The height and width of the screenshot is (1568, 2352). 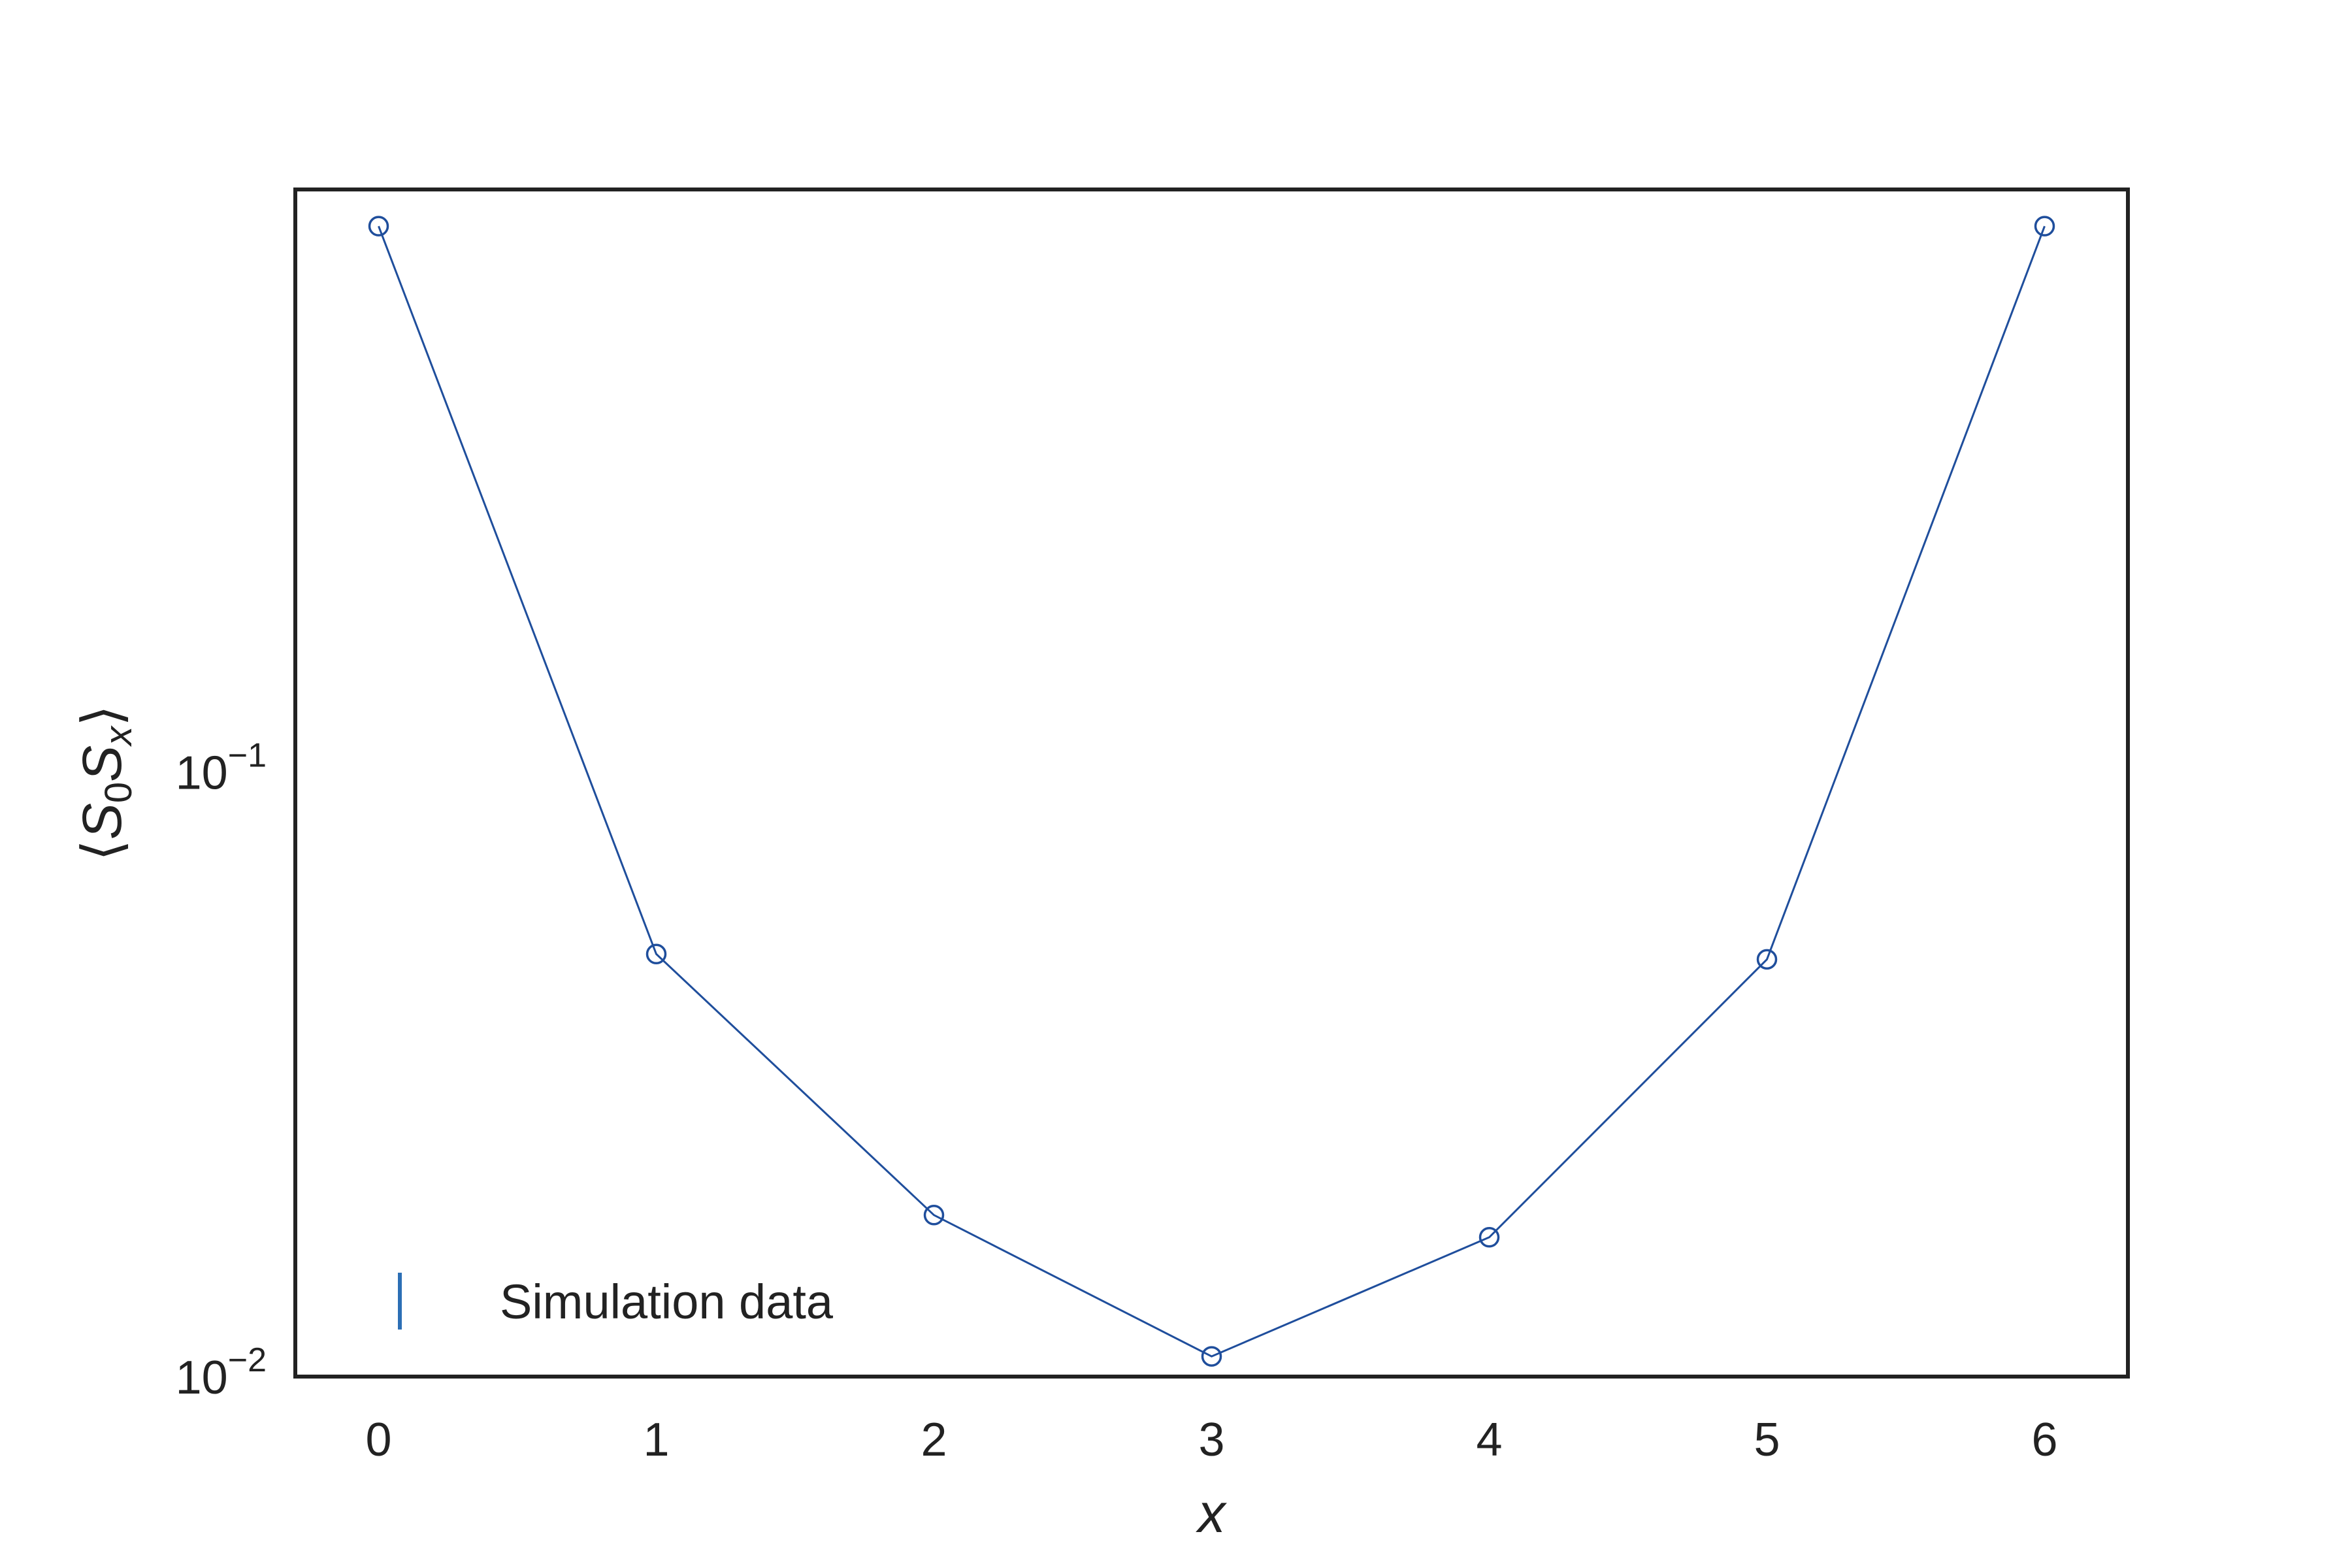 What do you see at coordinates (656, 1440) in the screenshot?
I see `x-tick-label: 1` at bounding box center [656, 1440].